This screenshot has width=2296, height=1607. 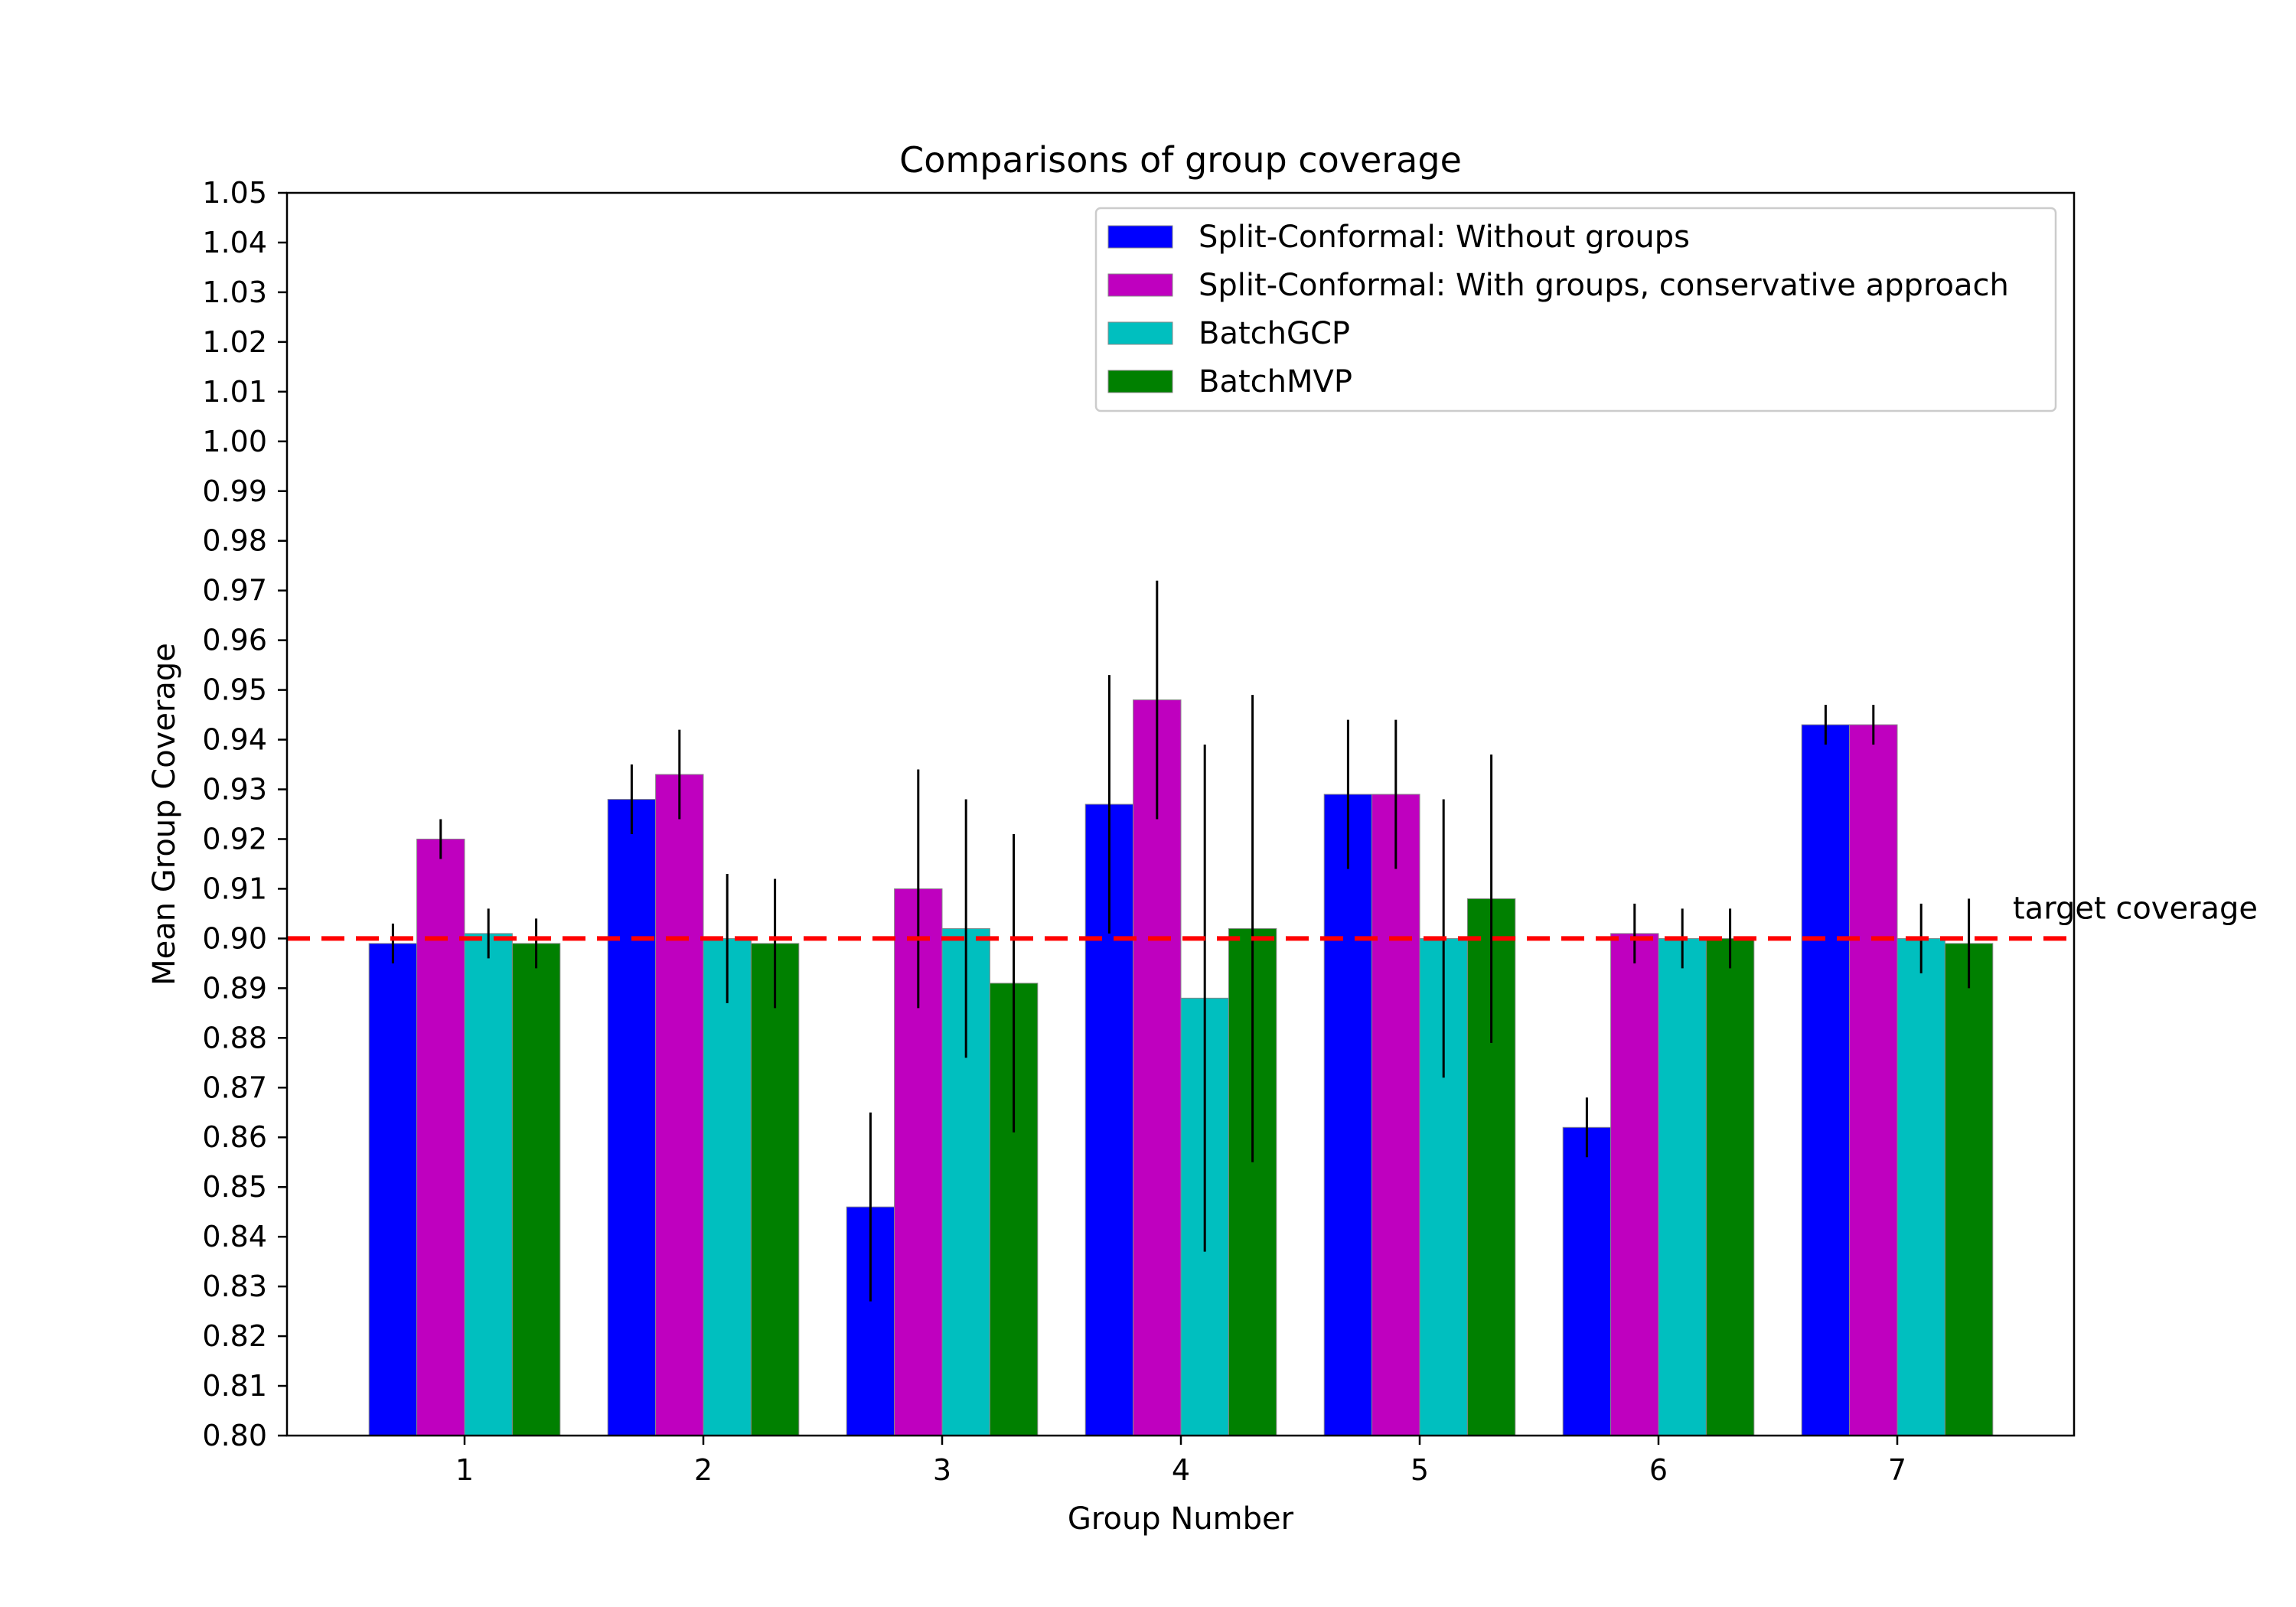 What do you see at coordinates (234, 342) in the screenshot?
I see `y-tick-label: 1.02` at bounding box center [234, 342].